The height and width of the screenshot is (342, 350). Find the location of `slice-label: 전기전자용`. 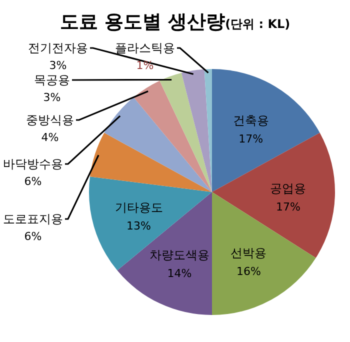

slice-label: 전기전자용 is located at coordinates (58, 48).